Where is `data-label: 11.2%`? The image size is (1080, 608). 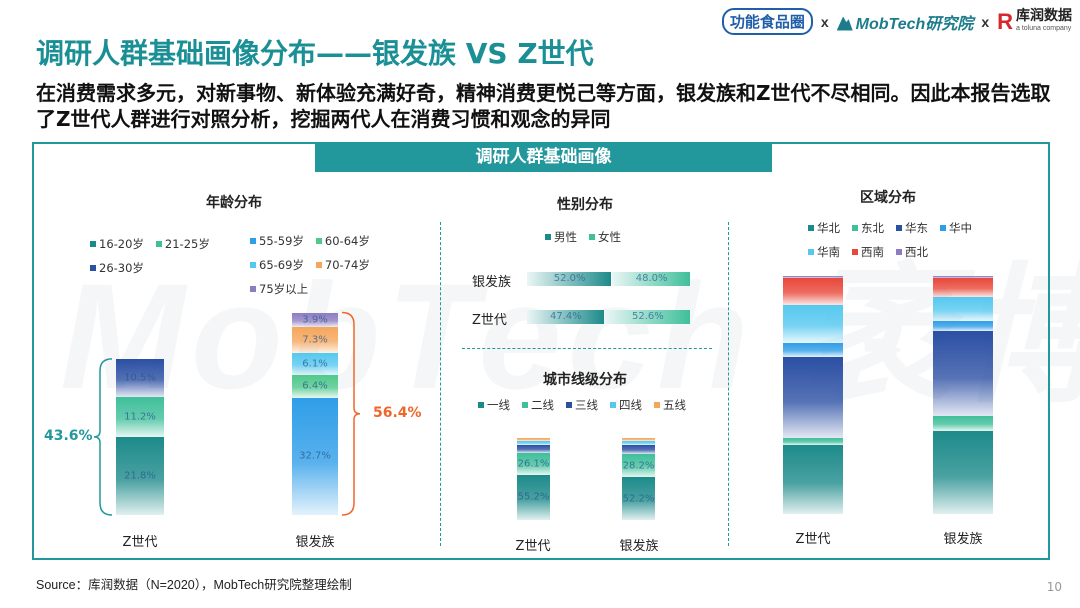
data-label: 11.2% is located at coordinates (140, 417).